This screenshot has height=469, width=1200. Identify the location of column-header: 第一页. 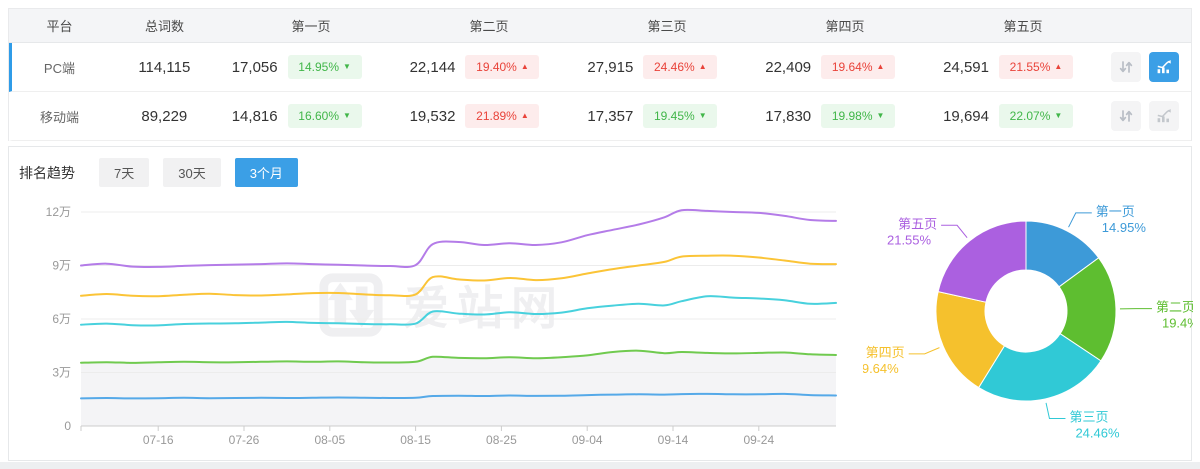
(311, 26).